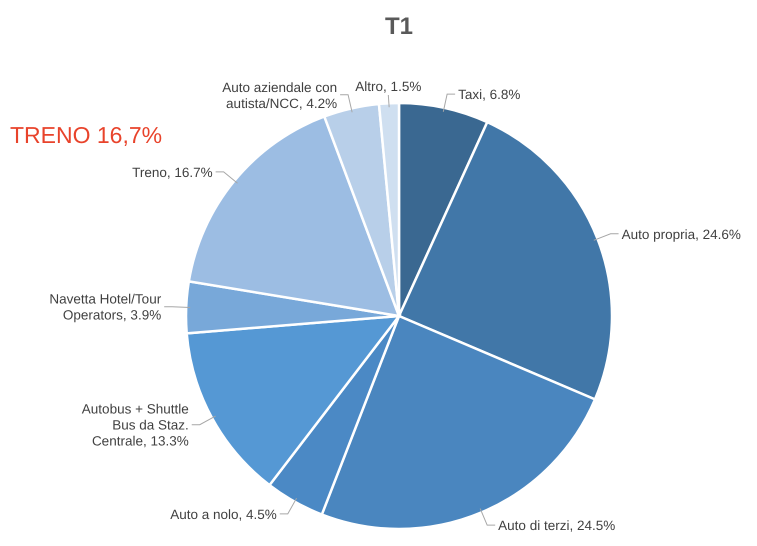 This screenshot has height=546, width=757. Describe the element at coordinates (86, 135) in the screenshot. I see `text: TRENO 16,7%` at that location.